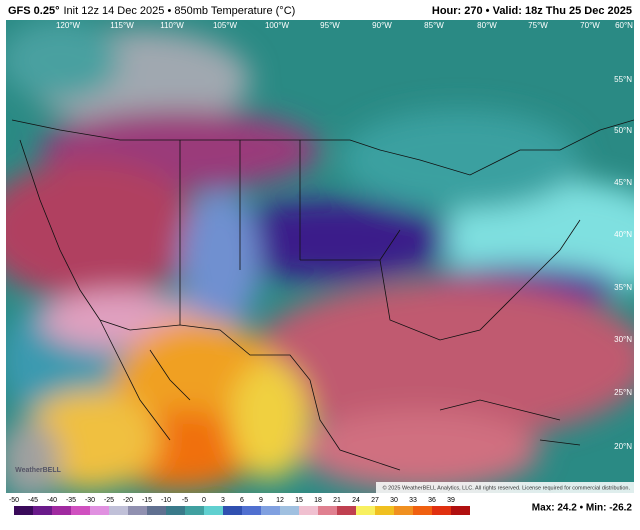  I want to click on model: GFS 0.25°, so click(33, 11).